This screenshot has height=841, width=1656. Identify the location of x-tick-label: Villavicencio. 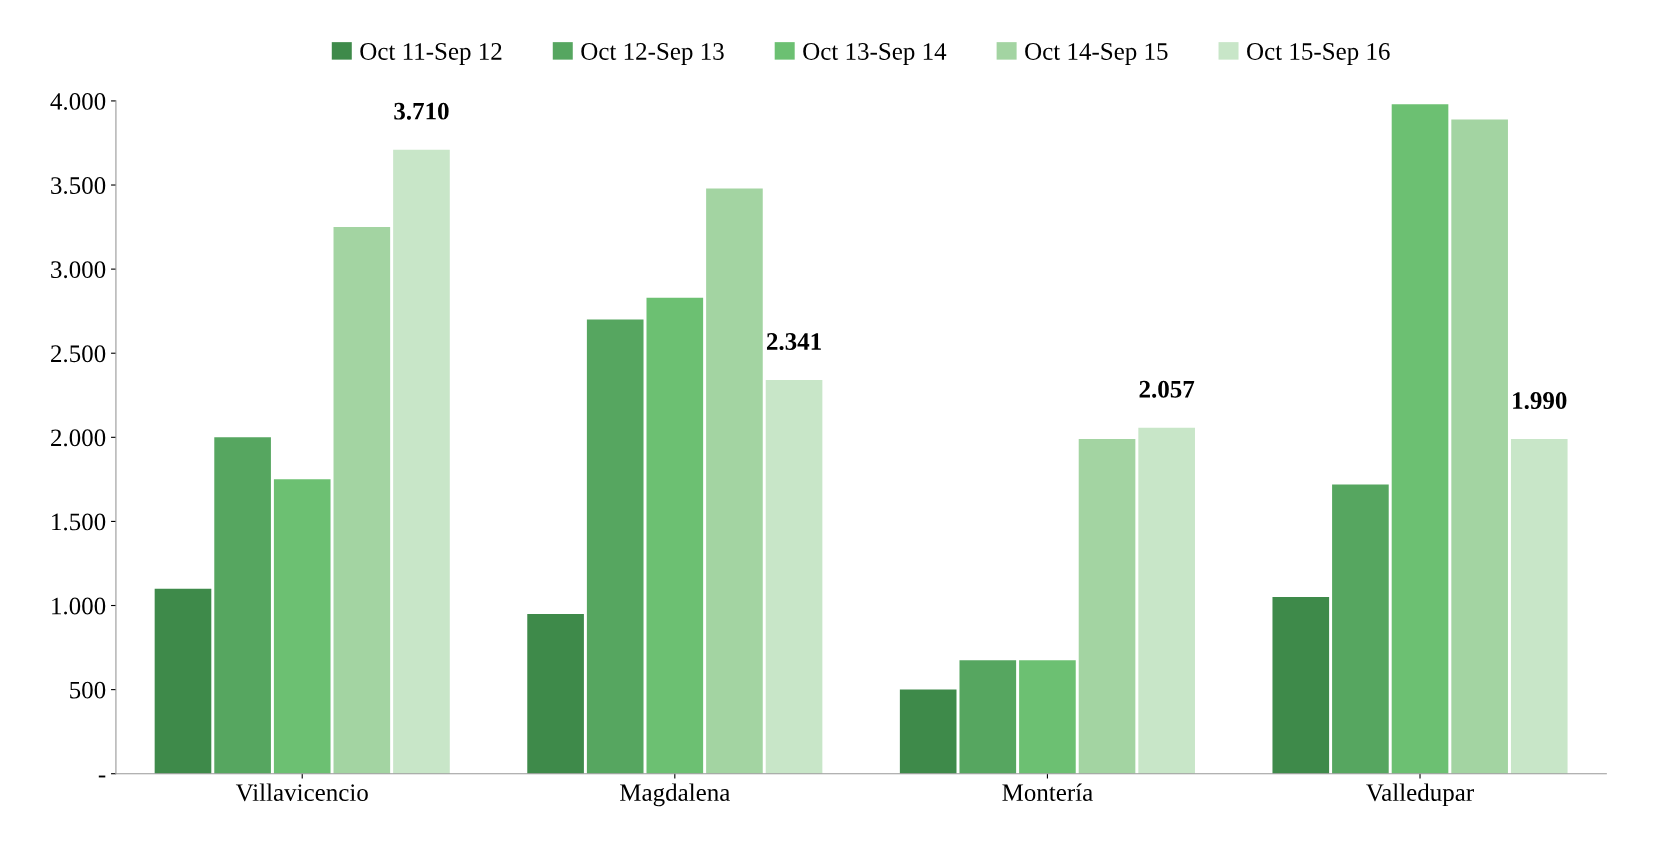
(301, 792).